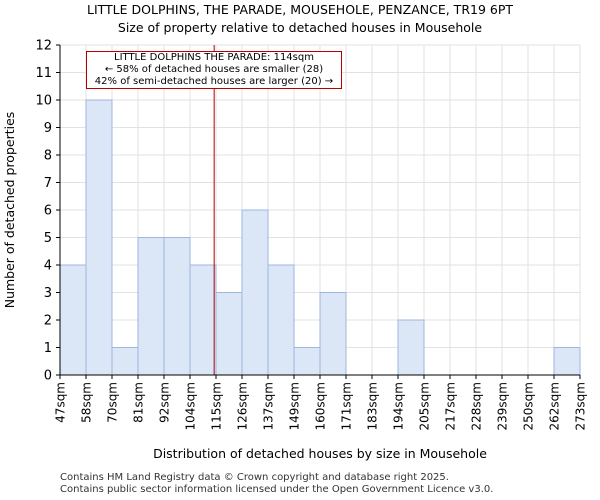  Describe the element at coordinates (214, 57) in the screenshot. I see `annotation-line-1: LITTLE DOLPHINS THE PARADE: 114sqm` at that location.